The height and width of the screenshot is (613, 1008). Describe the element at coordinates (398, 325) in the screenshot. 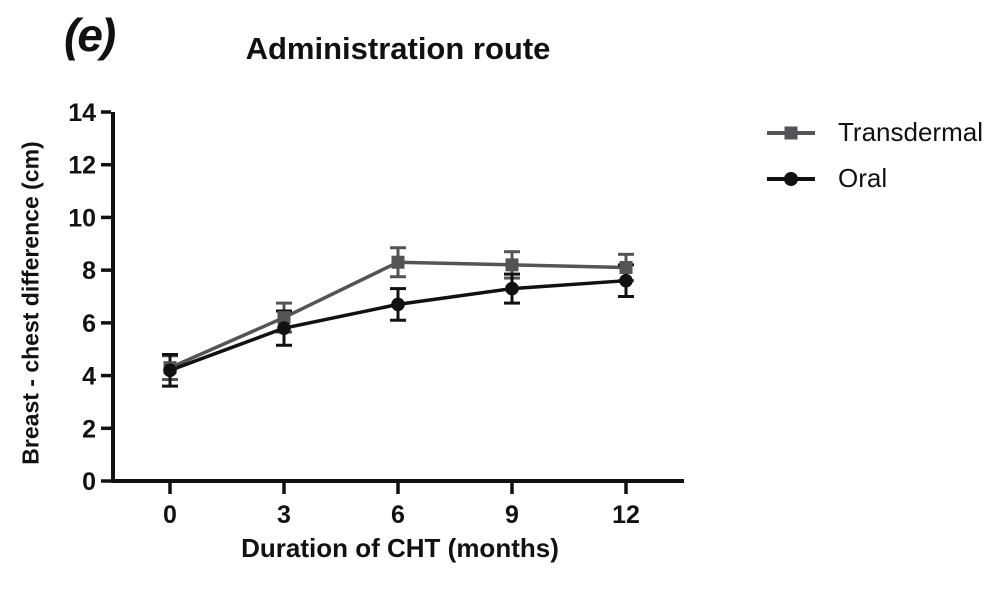

I see `series-oral` at that location.